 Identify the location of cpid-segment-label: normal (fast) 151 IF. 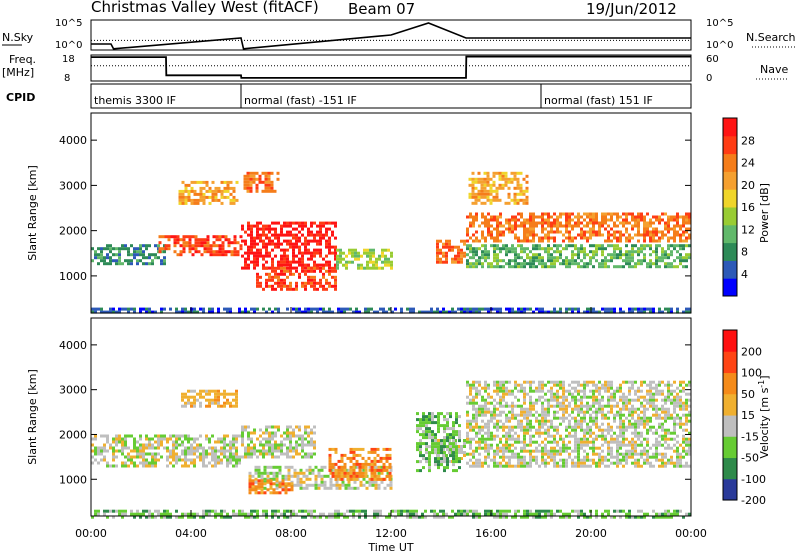
(598, 100).